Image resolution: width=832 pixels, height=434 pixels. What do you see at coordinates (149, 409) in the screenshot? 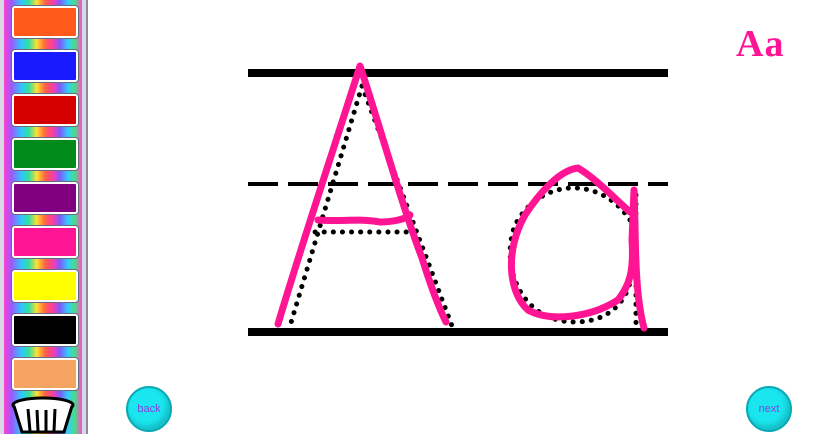
I see `back-button: back` at bounding box center [149, 409].